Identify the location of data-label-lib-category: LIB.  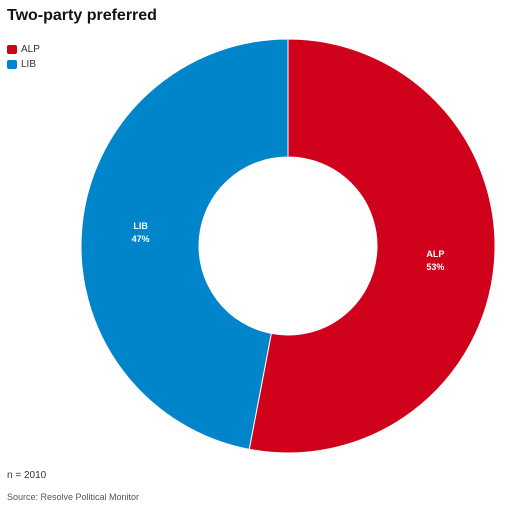
(140, 226).